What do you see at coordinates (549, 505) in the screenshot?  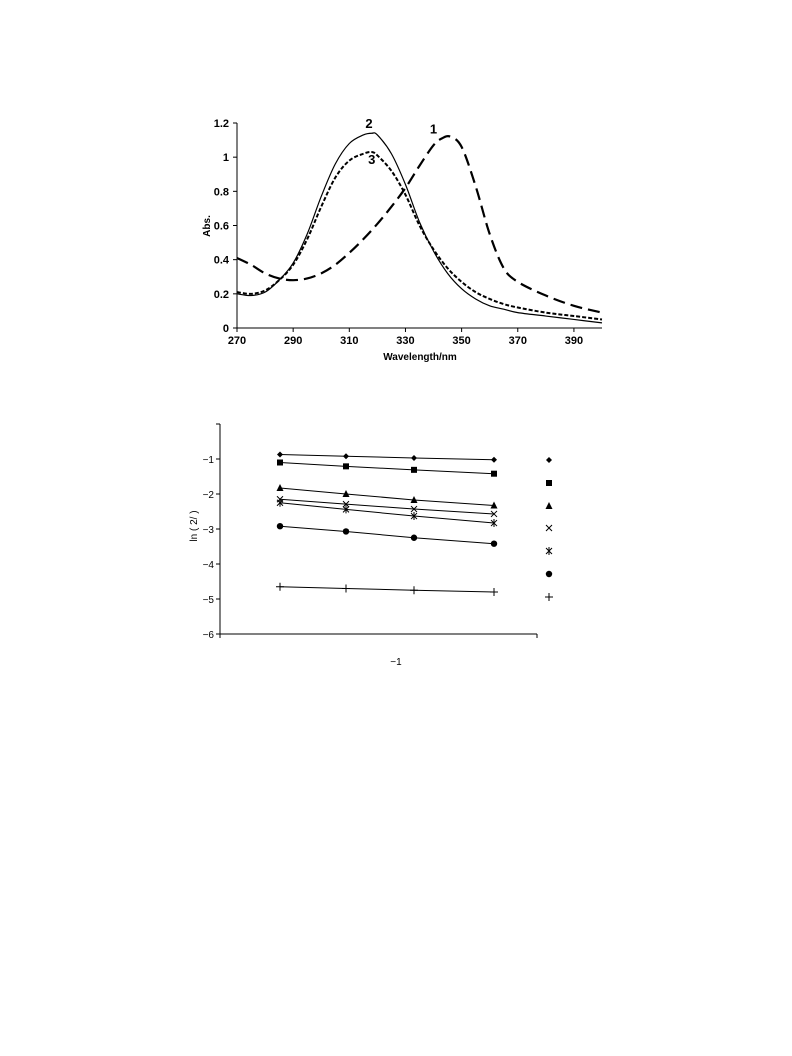 I see `ln-plot-legend-triangle-marker` at bounding box center [549, 505].